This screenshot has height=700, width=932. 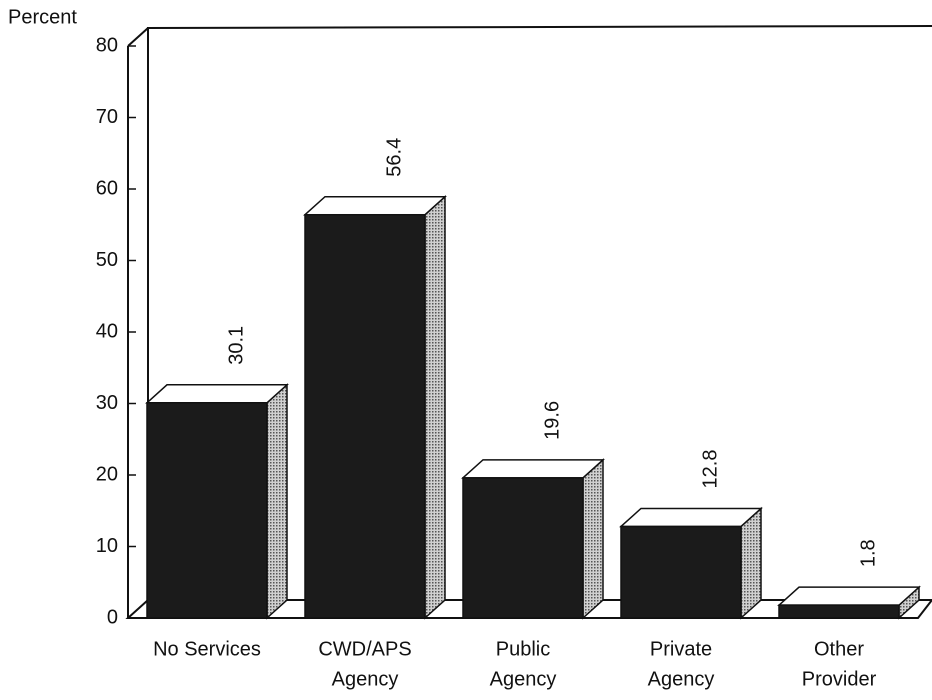 I want to click on y-tick-label: 0, so click(x=112, y=617).